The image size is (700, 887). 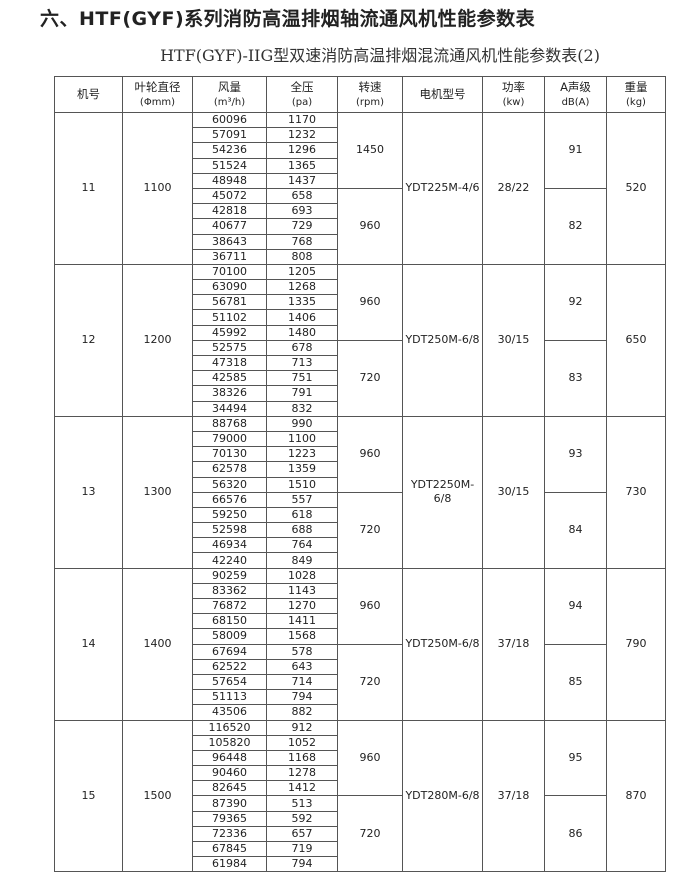 What do you see at coordinates (88, 188) in the screenshot?
I see `model-cell: 11` at bounding box center [88, 188].